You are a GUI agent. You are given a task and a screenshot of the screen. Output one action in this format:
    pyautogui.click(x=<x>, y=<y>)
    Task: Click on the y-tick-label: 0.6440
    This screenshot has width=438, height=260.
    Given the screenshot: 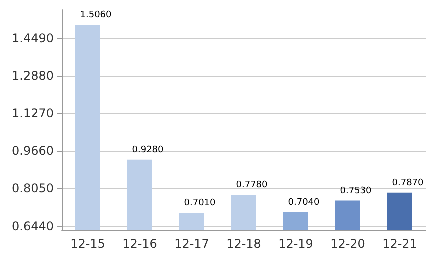 What is the action you would take?
    pyautogui.click(x=33, y=226)
    